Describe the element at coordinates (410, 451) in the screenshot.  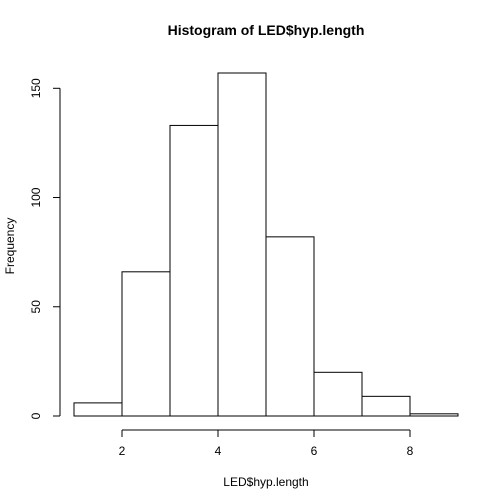
I see `x-tick-label: 8` at that location.